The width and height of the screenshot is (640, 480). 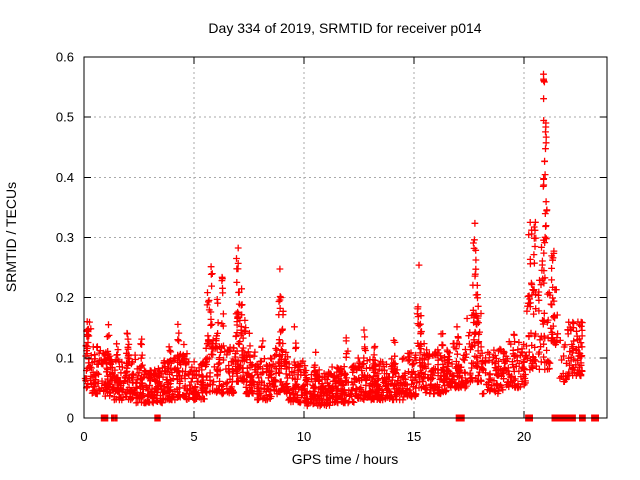 What do you see at coordinates (65, 357) in the screenshot?
I see `y-tick-label: 0.1` at bounding box center [65, 357].